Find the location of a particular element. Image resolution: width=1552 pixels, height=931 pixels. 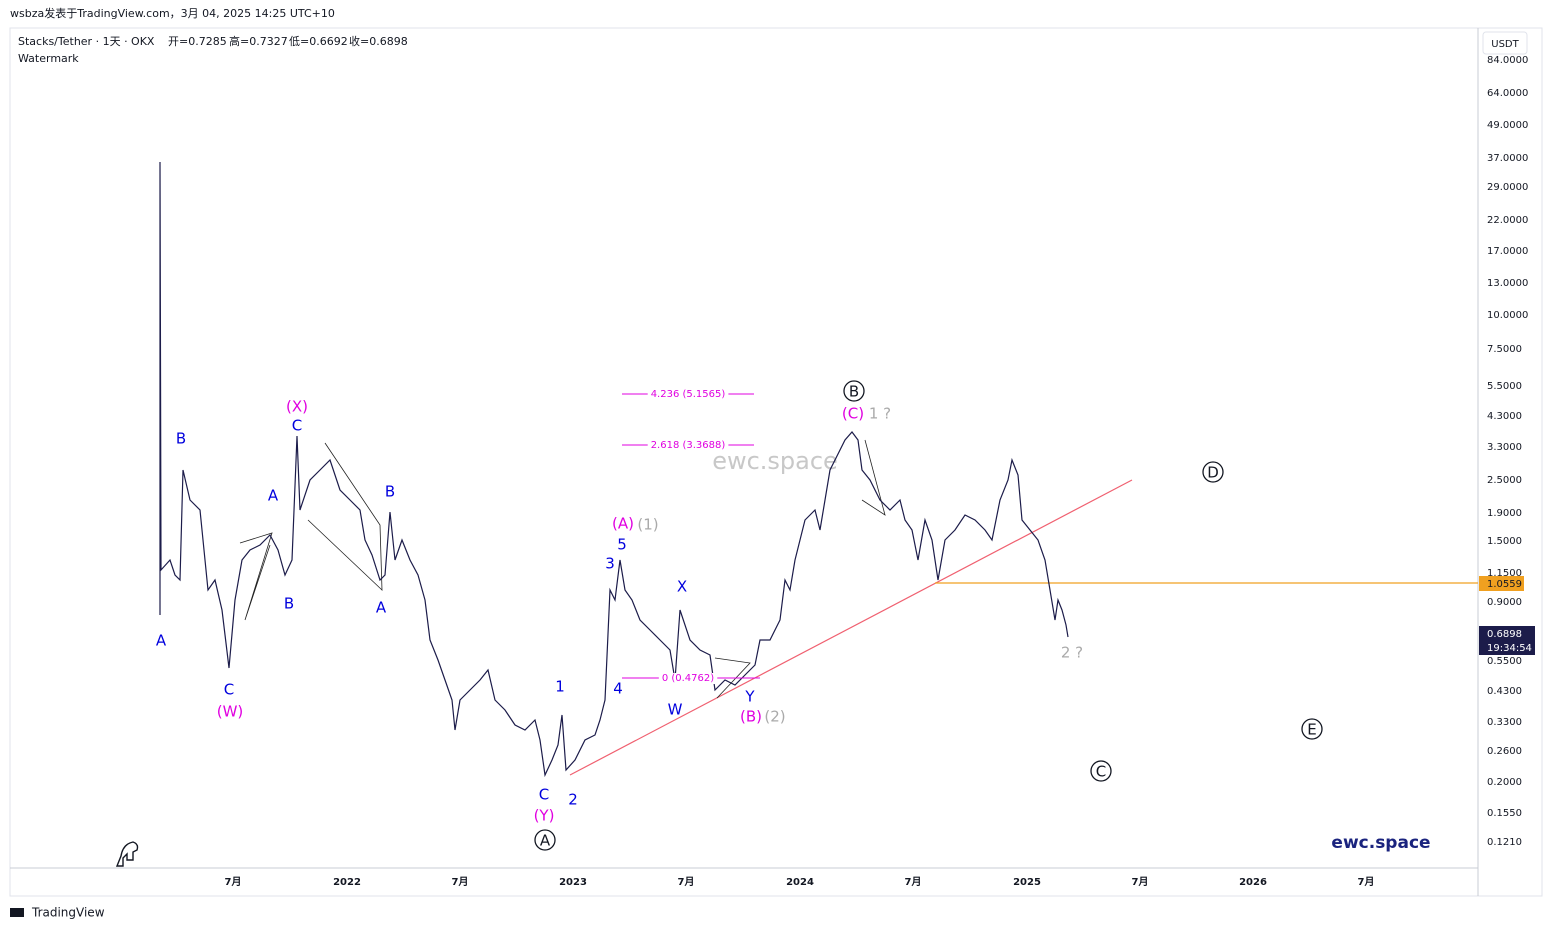

wave-label: (W) is located at coordinates (230, 712).